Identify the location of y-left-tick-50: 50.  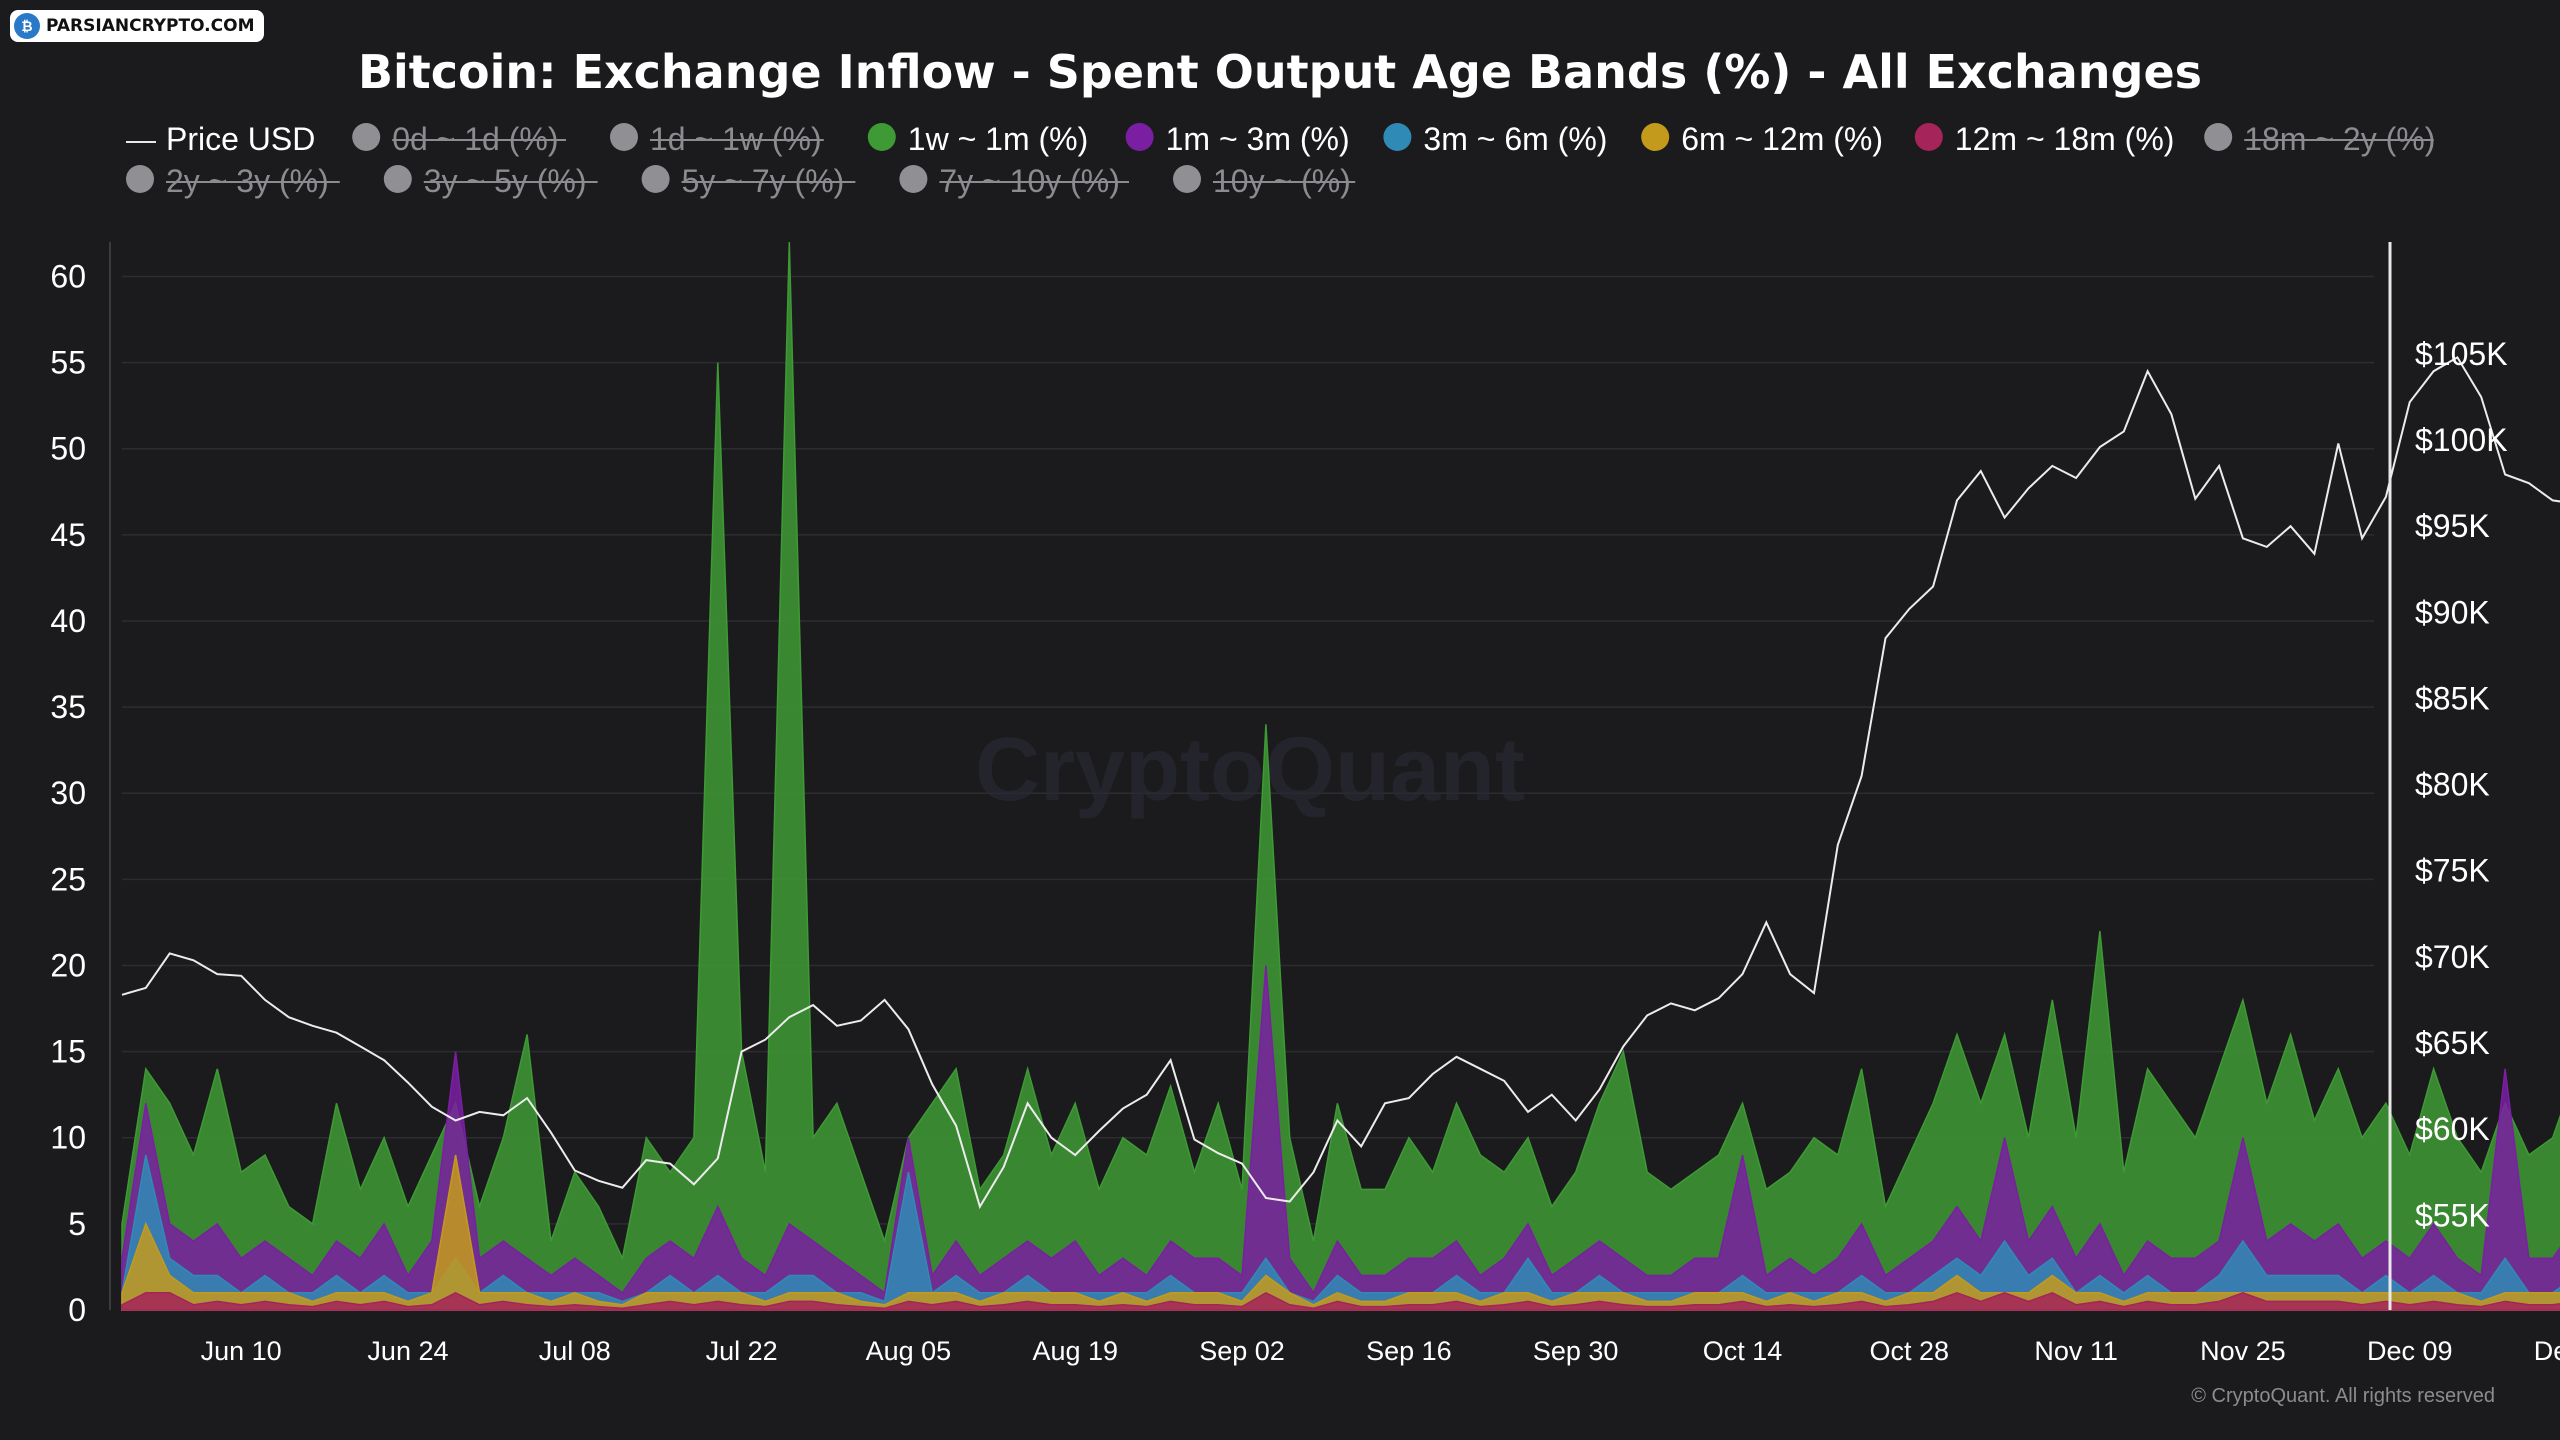
(68, 449).